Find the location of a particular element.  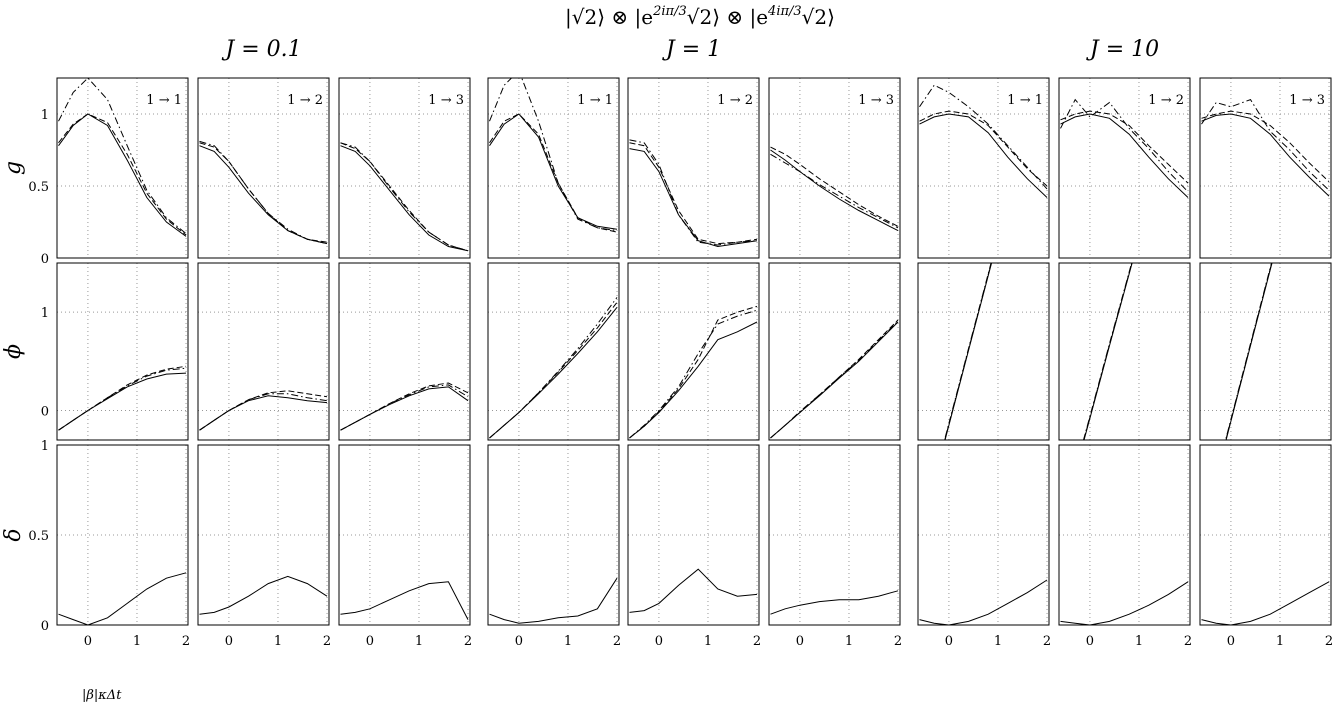

y-axis-label: g is located at coordinates (13, 168).